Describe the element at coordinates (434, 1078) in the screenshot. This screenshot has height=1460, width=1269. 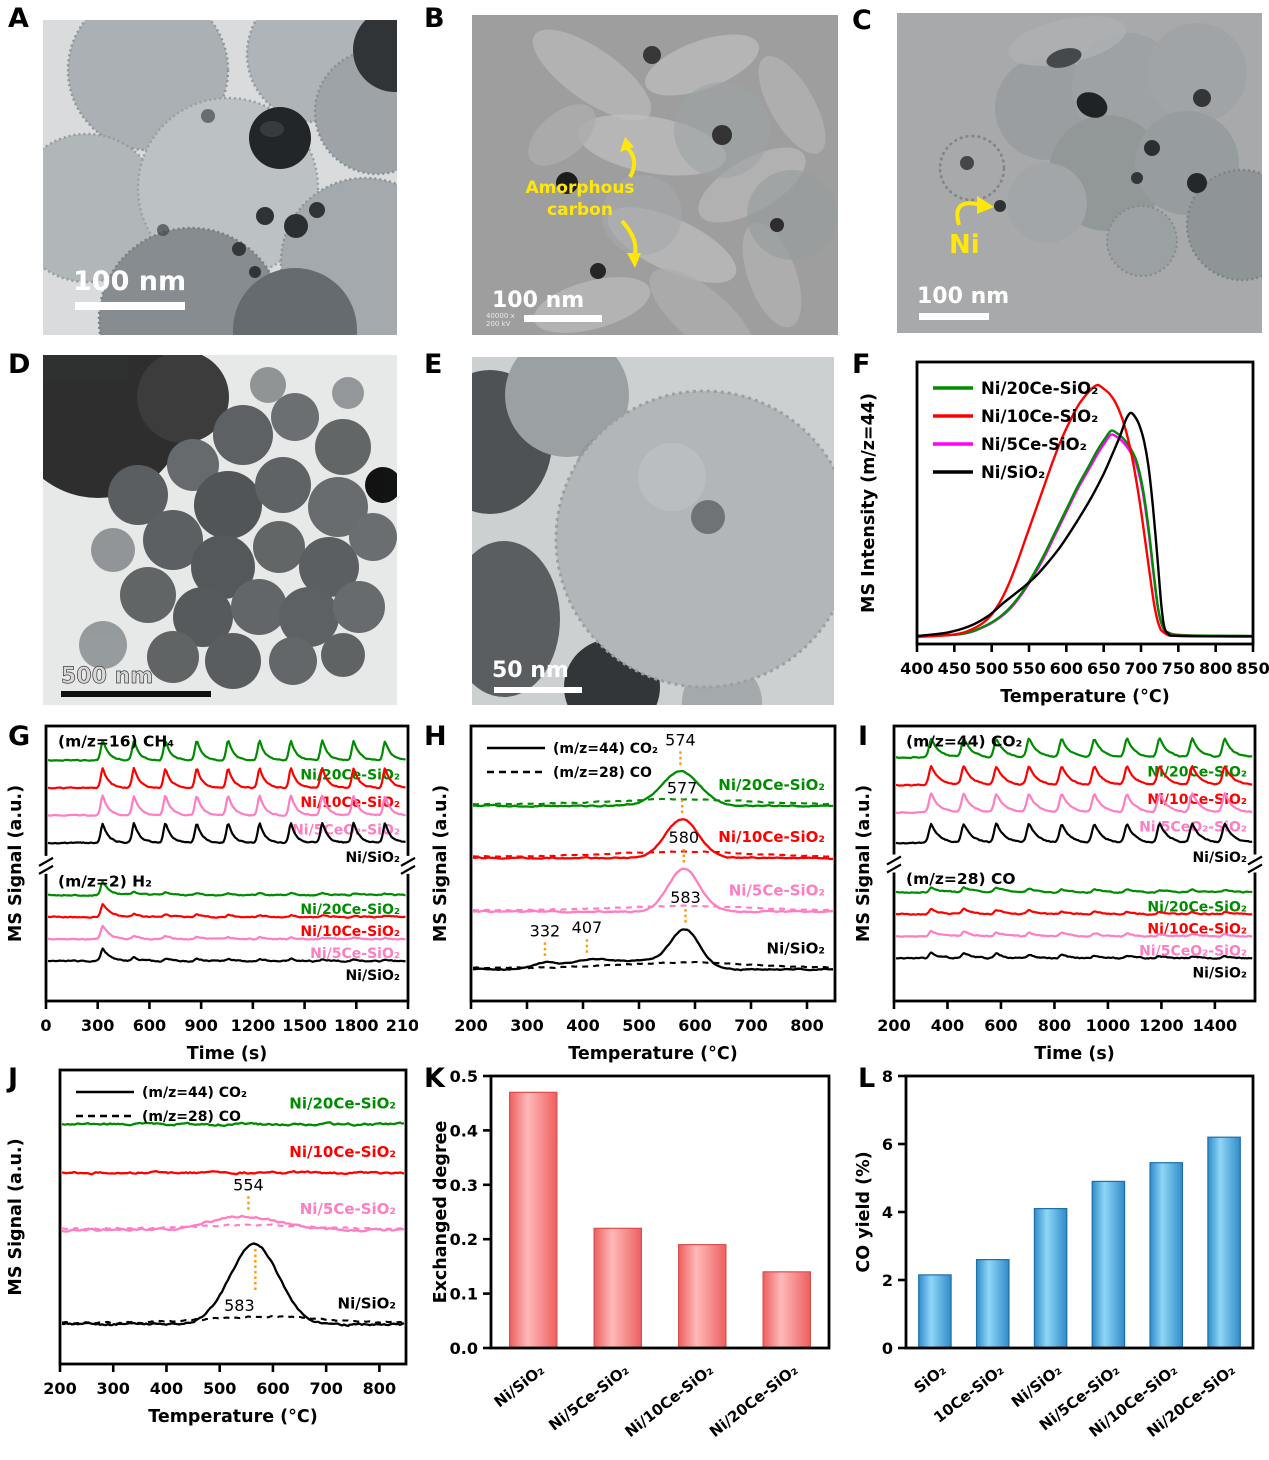
I see `panel-label-k: K` at that location.